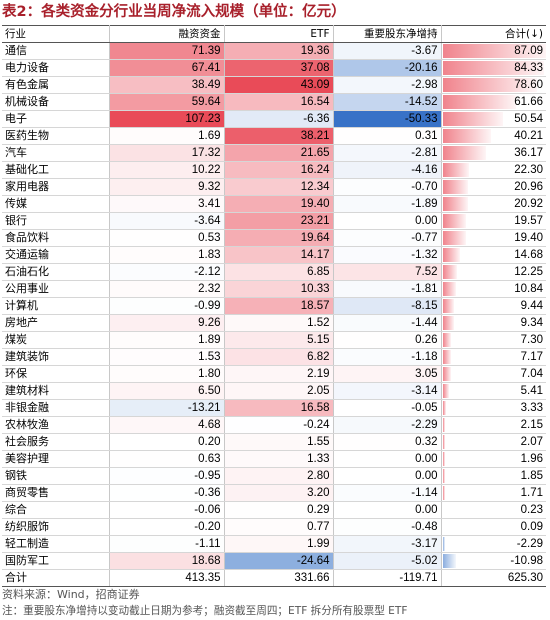 Image resolution: width=550 pixels, height=620 pixels. I want to click on table-row: 食品饮料 0.53 19.64 -0.77 19.40, so click(274, 238).